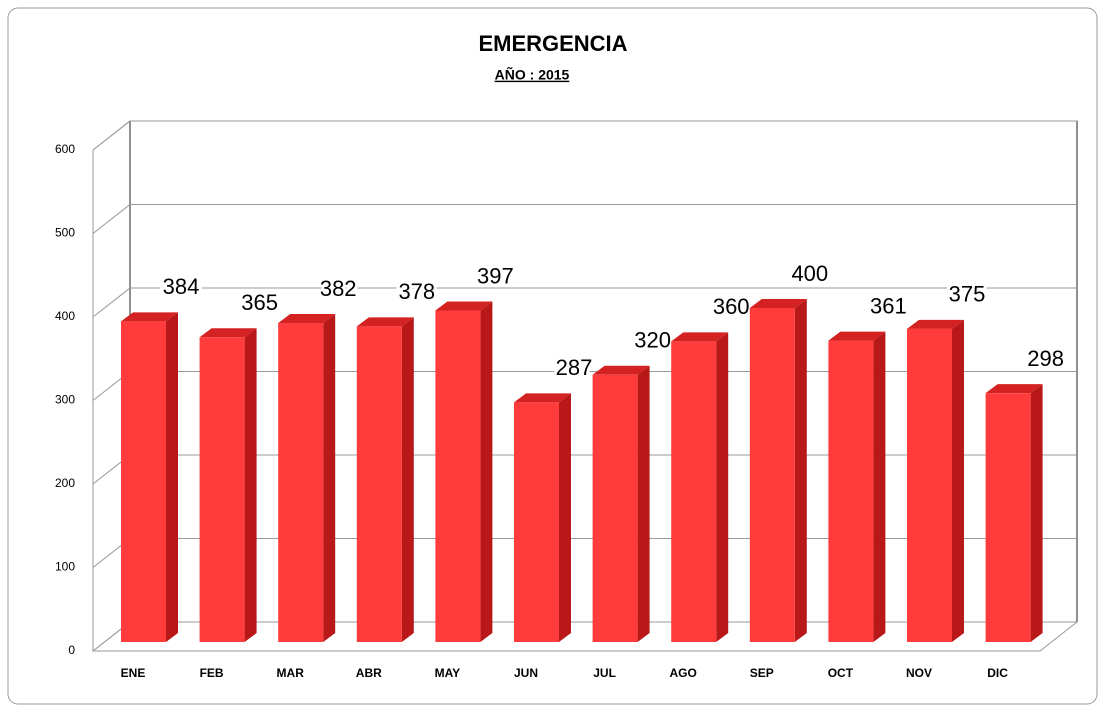  What do you see at coordinates (967, 294) in the screenshot?
I see `value-label: 375` at bounding box center [967, 294].